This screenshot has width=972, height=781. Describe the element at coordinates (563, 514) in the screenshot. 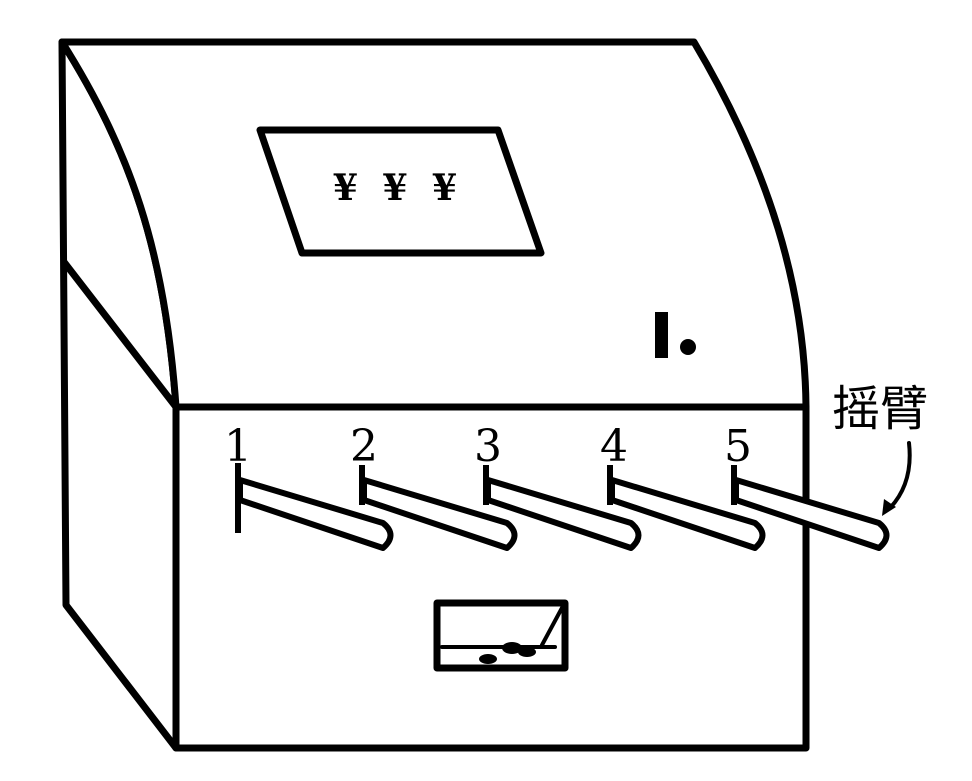

I see `lever-3-arm` at that location.